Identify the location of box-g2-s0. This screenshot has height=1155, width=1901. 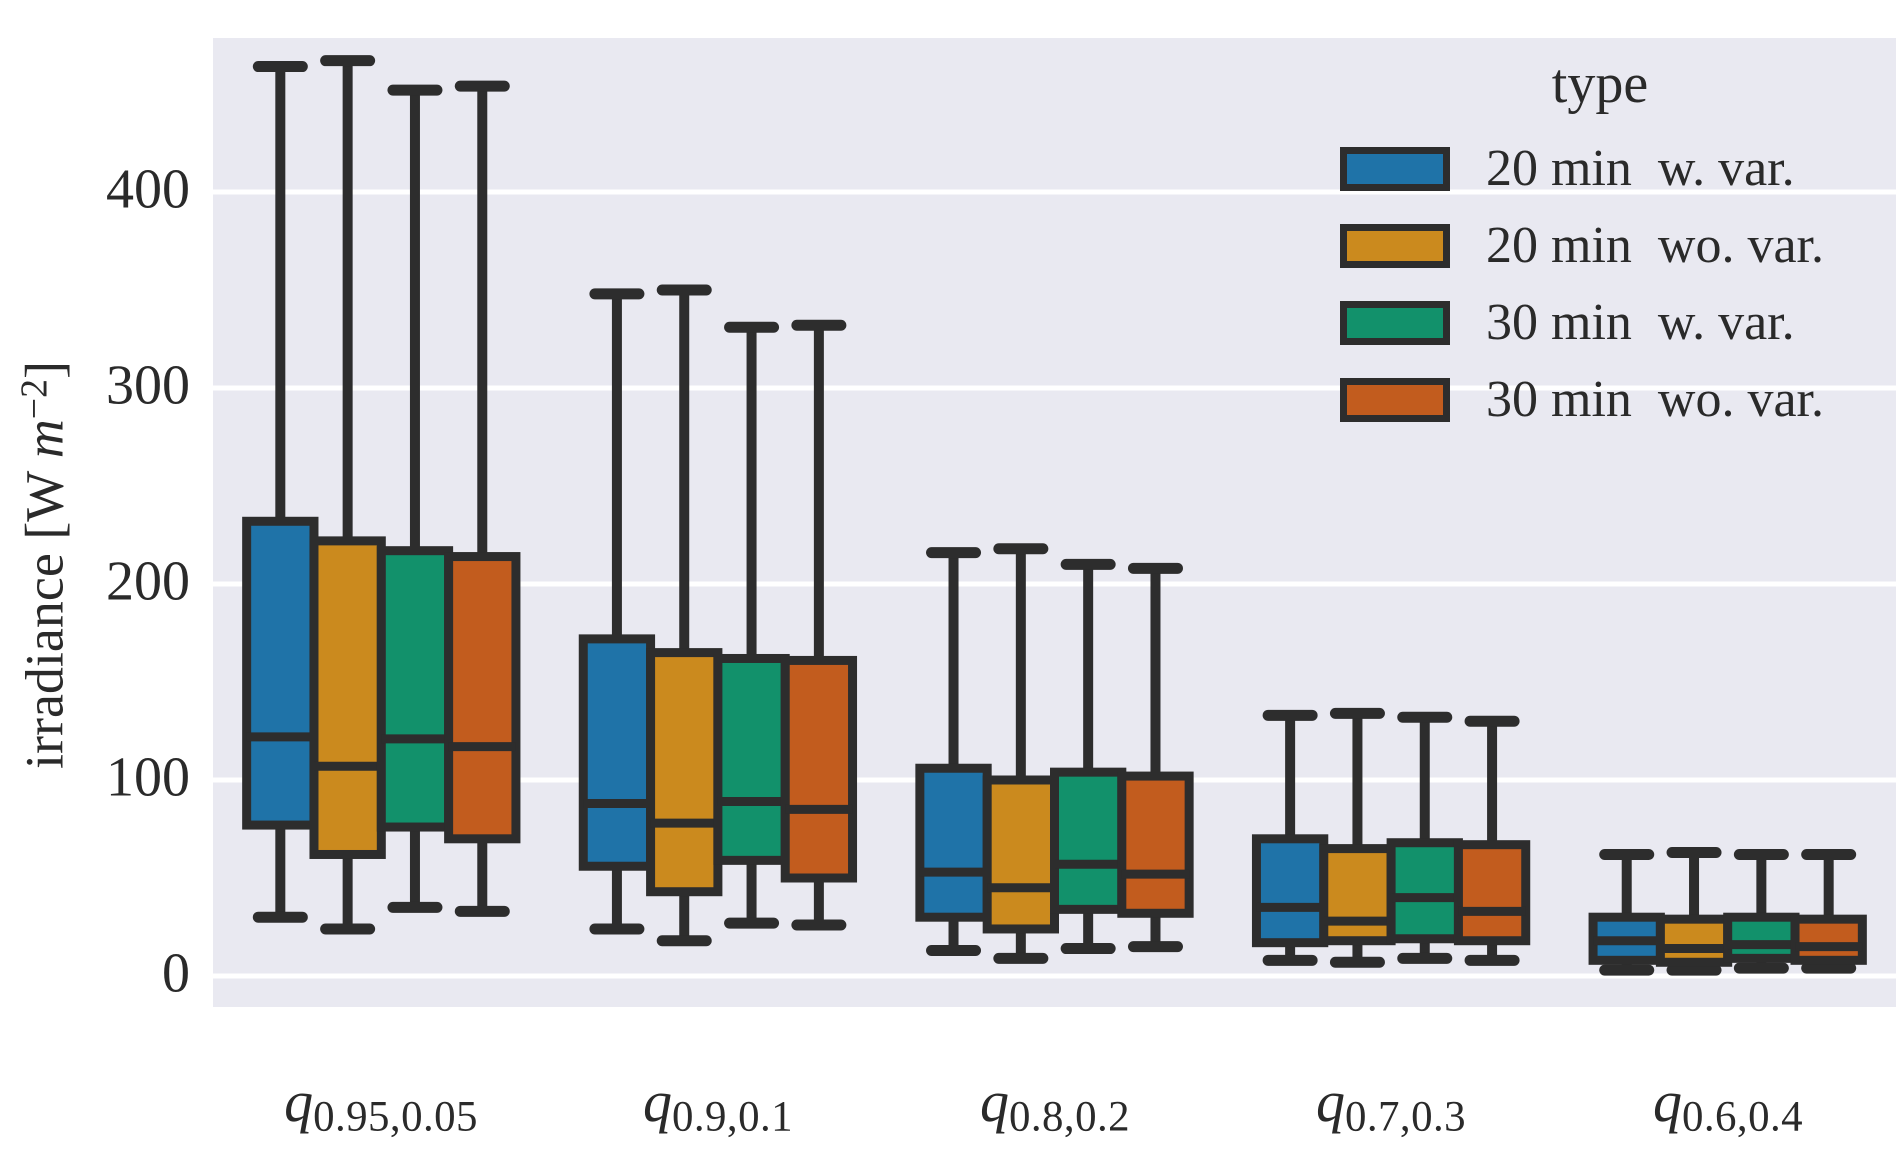
(953, 842).